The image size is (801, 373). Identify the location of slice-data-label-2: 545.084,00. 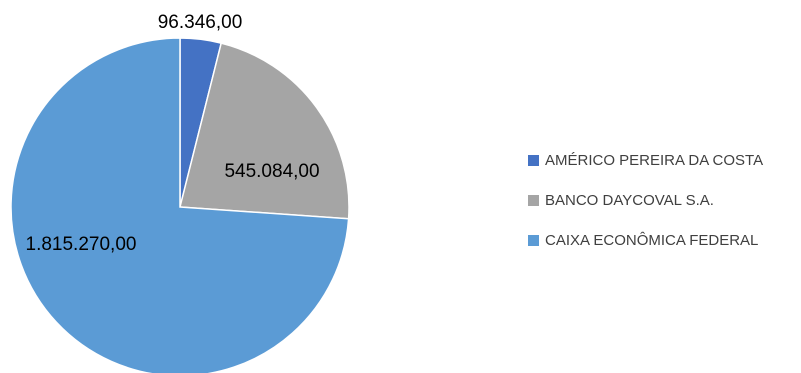
(271, 171).